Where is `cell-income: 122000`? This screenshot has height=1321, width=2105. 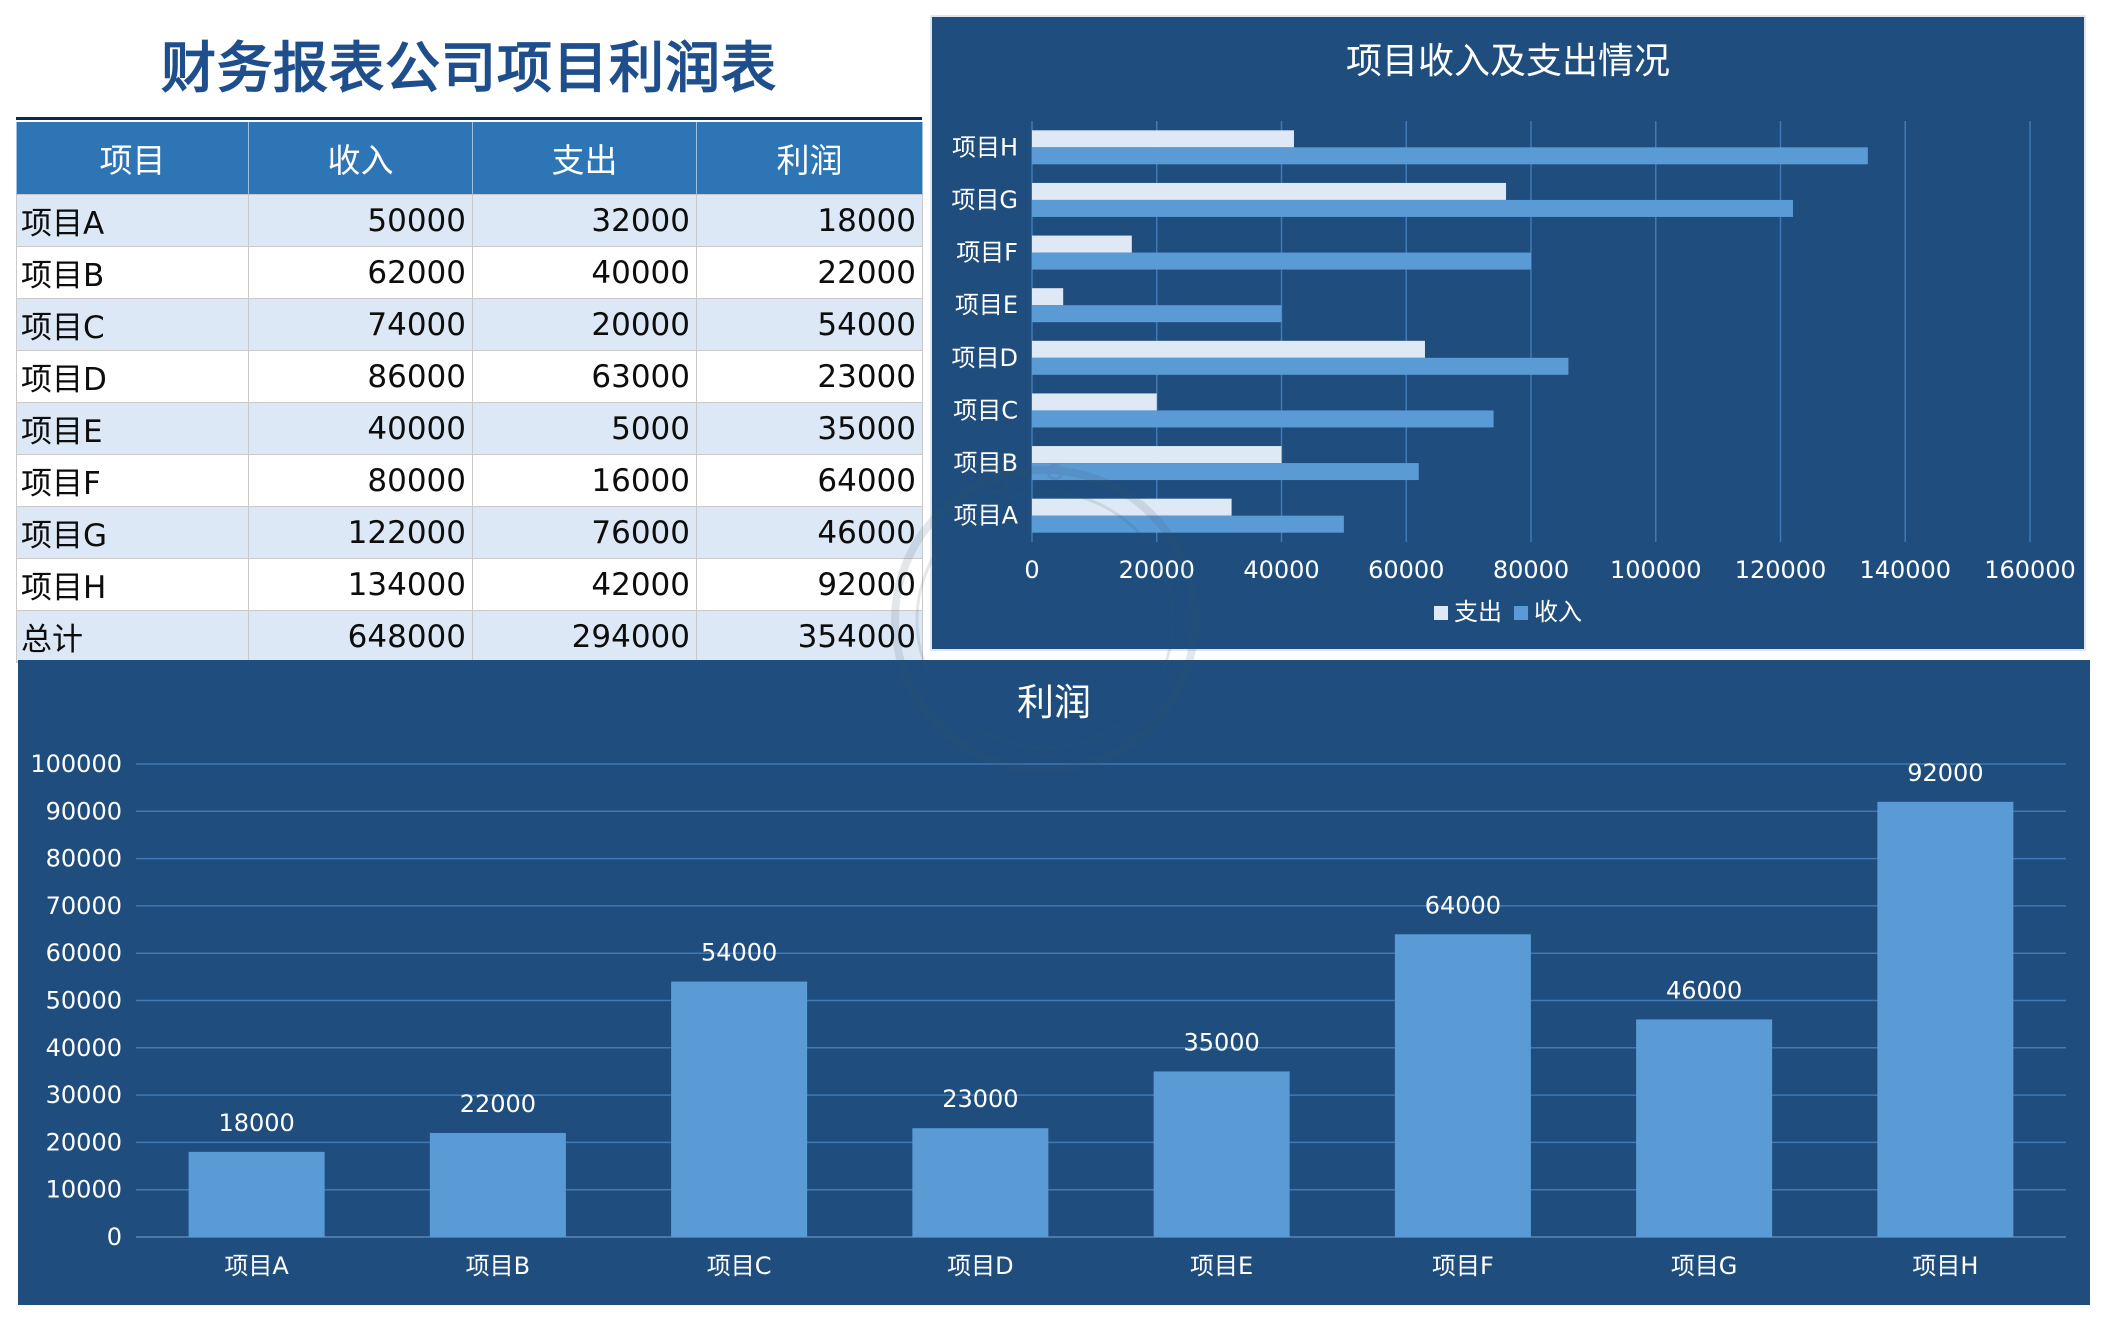
cell-income: 122000 is located at coordinates (360, 532).